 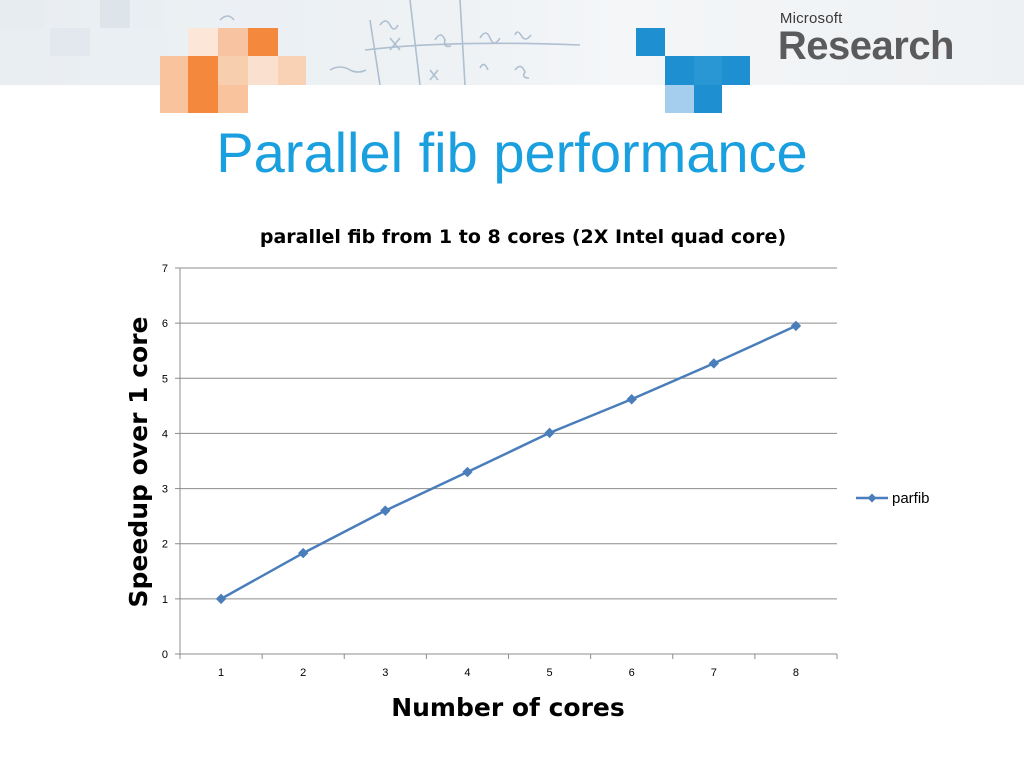 I want to click on slide-title: Parallel fib performance, so click(x=512, y=152).